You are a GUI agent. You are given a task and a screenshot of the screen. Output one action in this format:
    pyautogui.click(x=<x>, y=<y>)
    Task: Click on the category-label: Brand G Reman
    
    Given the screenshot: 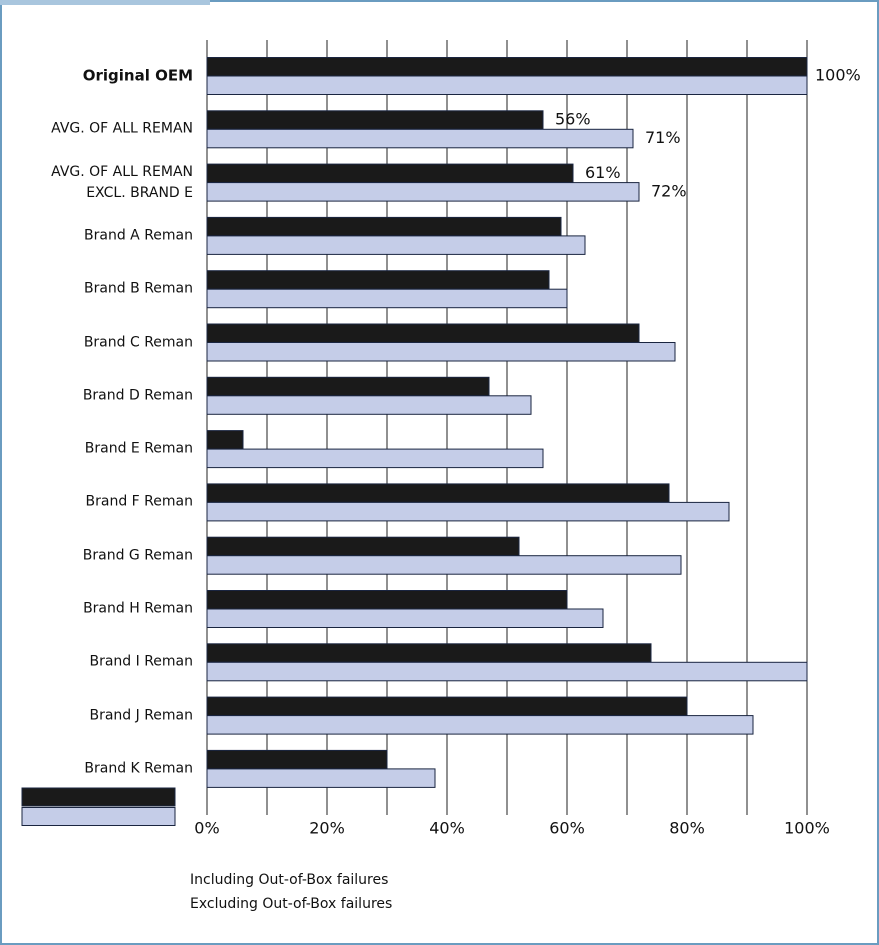 What is the action you would take?
    pyautogui.click(x=137, y=555)
    